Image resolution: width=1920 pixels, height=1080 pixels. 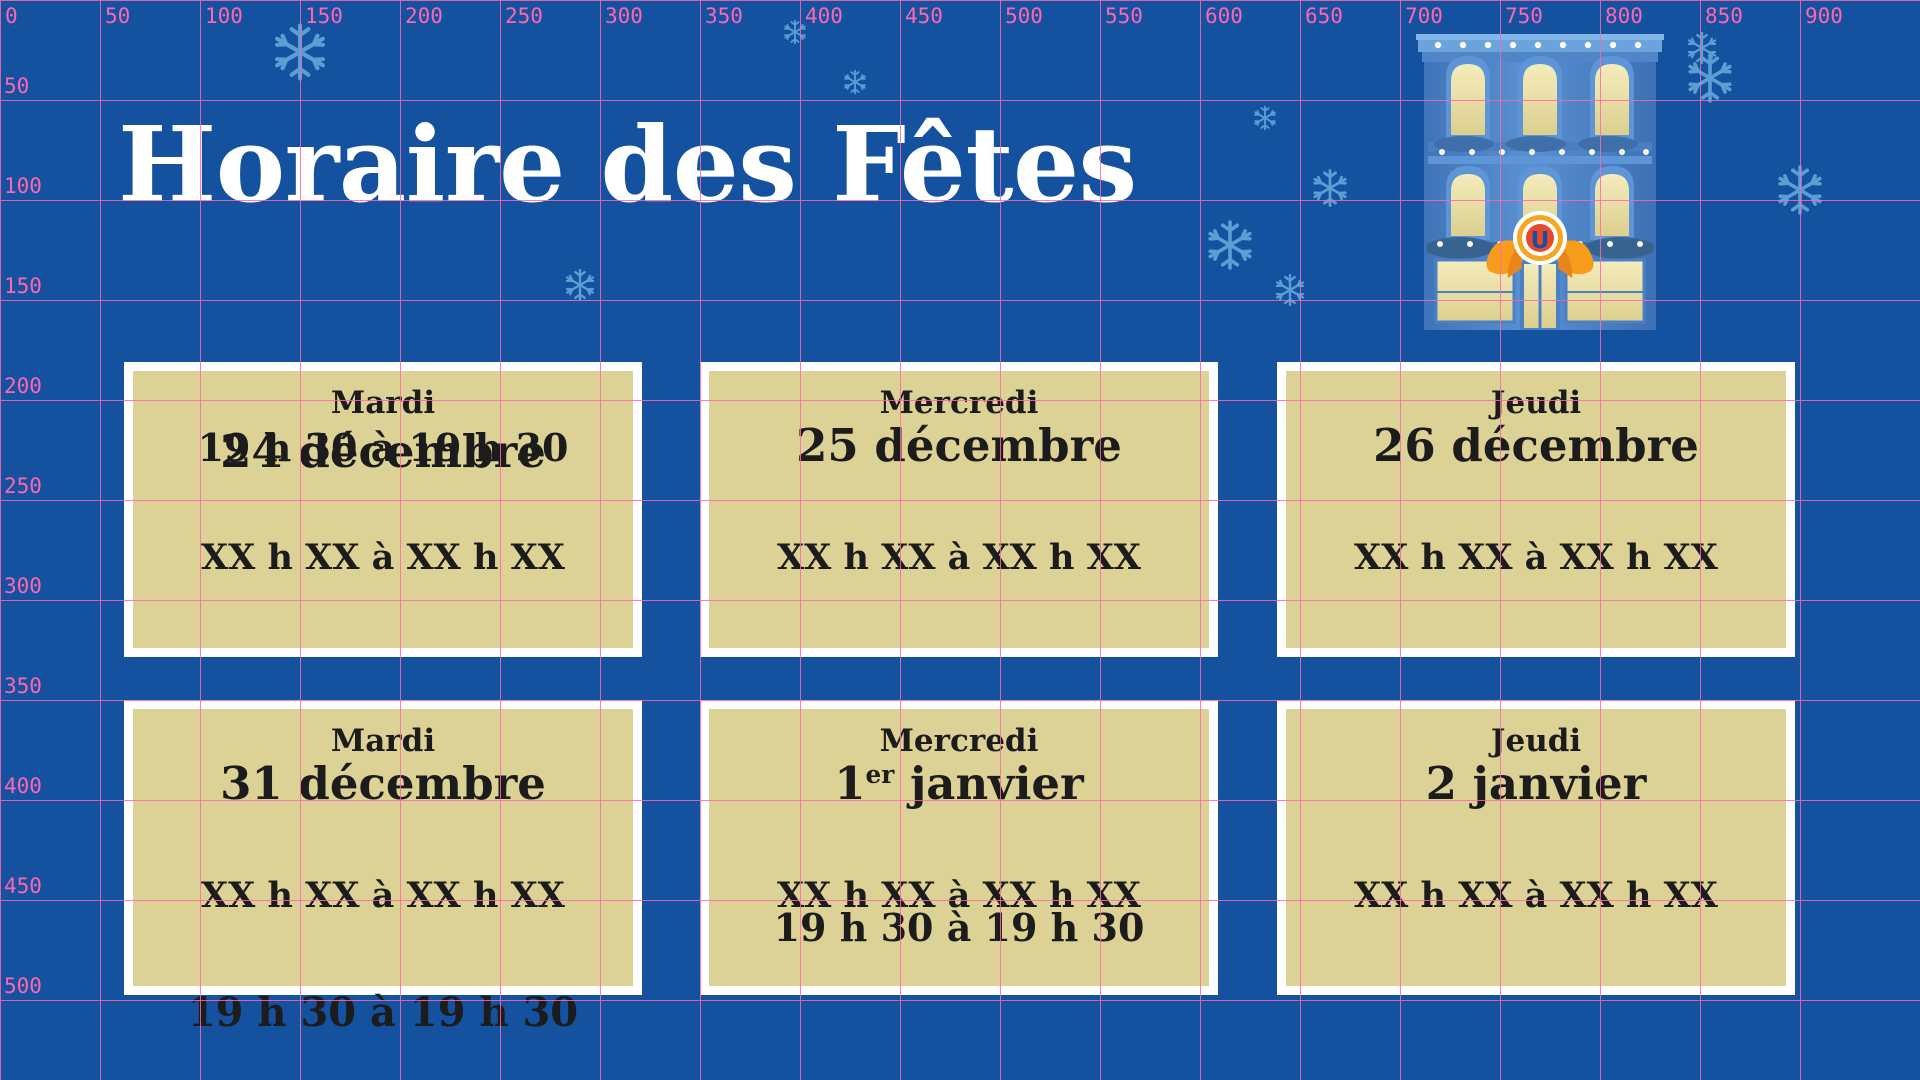 What do you see at coordinates (624, 16) in the screenshot?
I see `ruler-tick-label-x: 300` at bounding box center [624, 16].